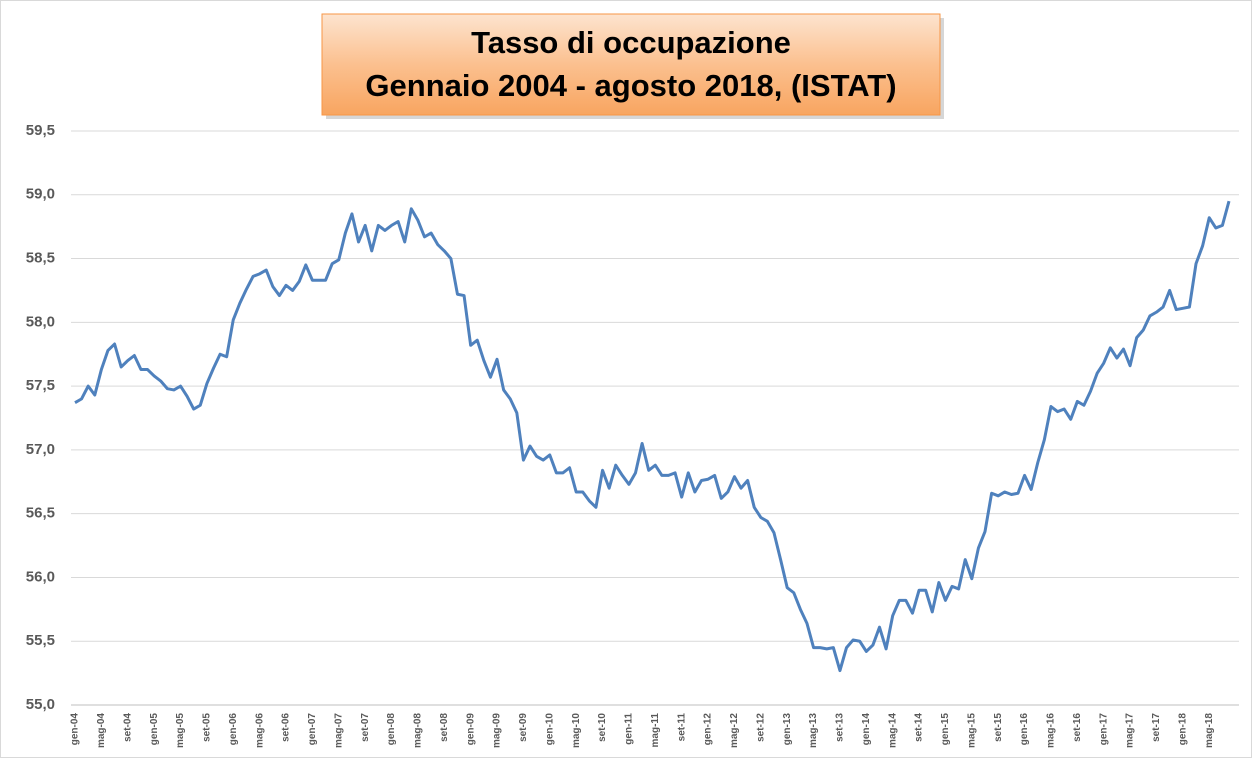  Describe the element at coordinates (1182, 729) in the screenshot. I see `x-tick-label: gen-18` at that location.